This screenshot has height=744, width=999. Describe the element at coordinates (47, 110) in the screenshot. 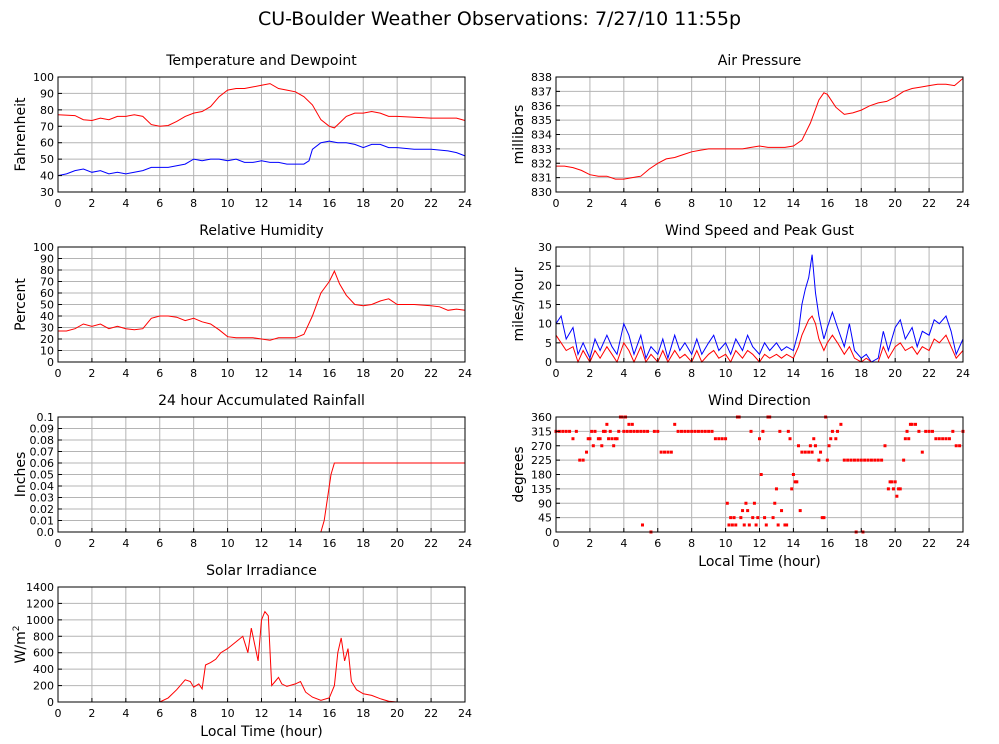

I see `y-tick-label: 80` at that location.